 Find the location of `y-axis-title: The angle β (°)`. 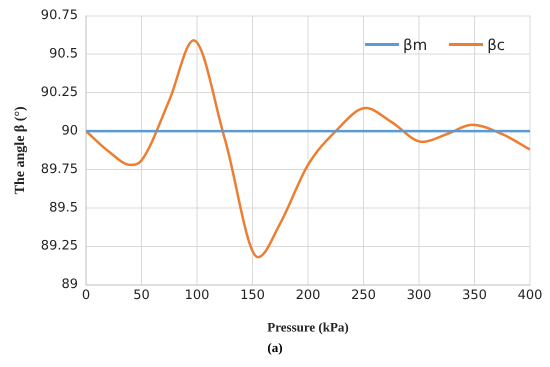

y-axis-title: The angle β (°) is located at coordinates (20, 150).